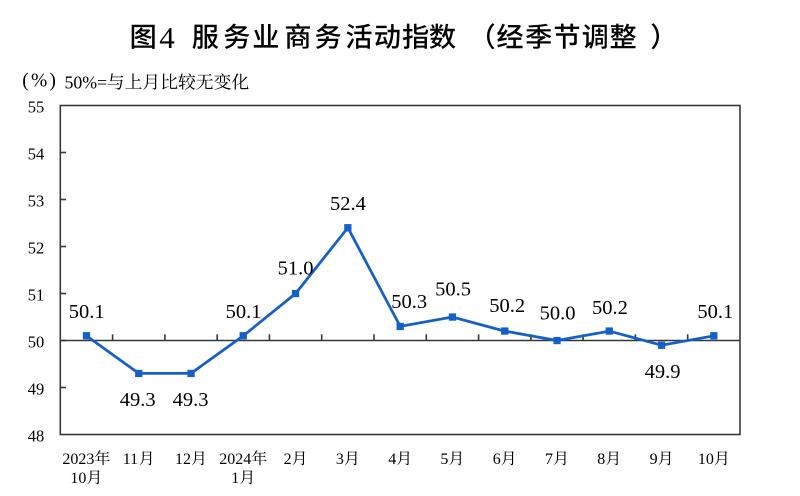  What do you see at coordinates (558, 314) in the screenshot?
I see `svg-text: 50.0` at bounding box center [558, 314].